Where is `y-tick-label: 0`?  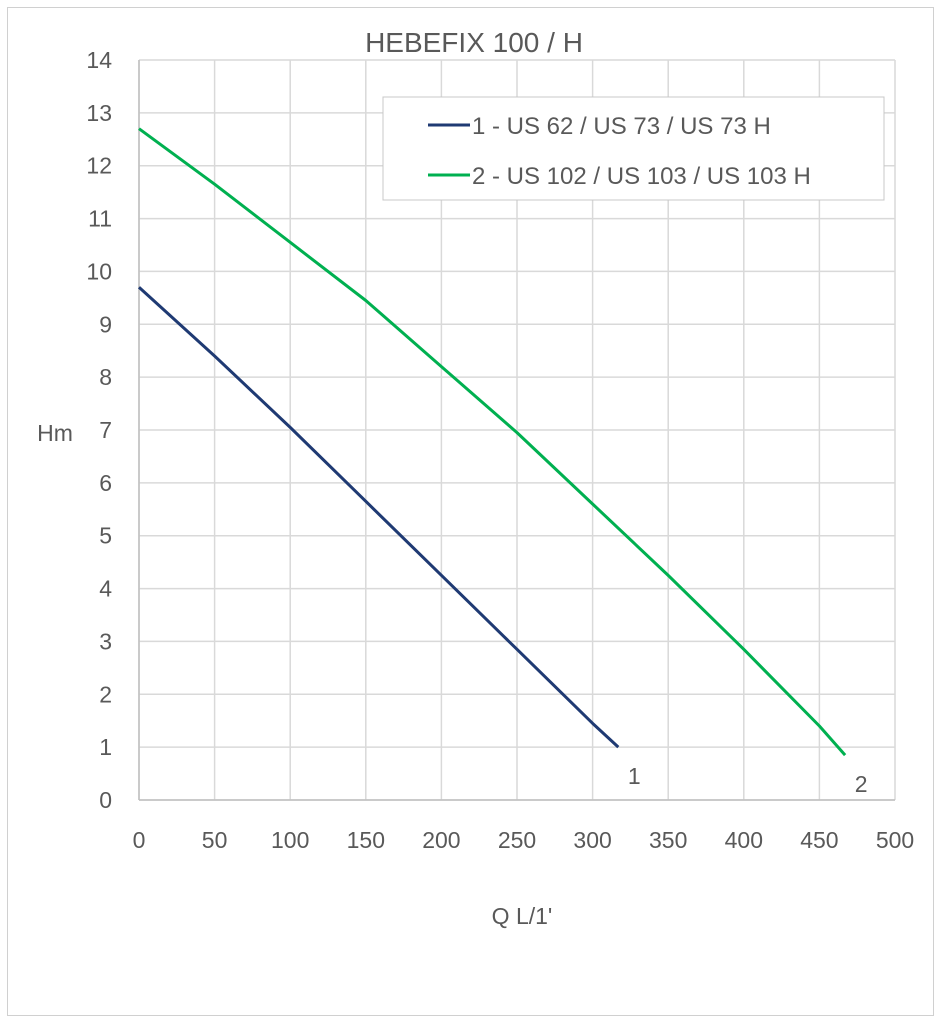 y-tick-label: 0 is located at coordinates (105, 800).